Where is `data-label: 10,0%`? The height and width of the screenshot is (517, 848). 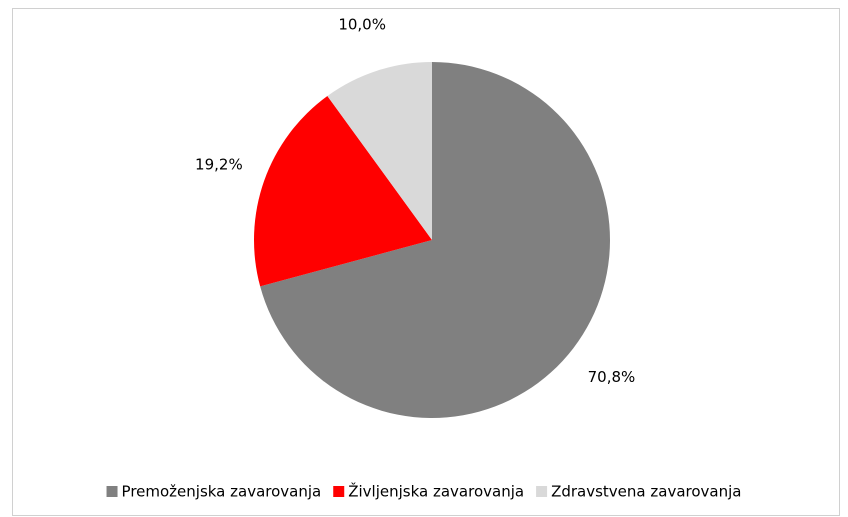 data-label: 10,0% is located at coordinates (362, 25).